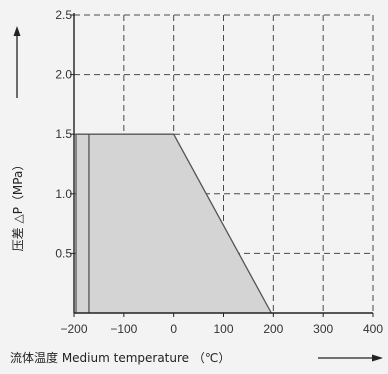  What do you see at coordinates (123, 329) in the screenshot?
I see `x-tick-label: −100` at bounding box center [123, 329].